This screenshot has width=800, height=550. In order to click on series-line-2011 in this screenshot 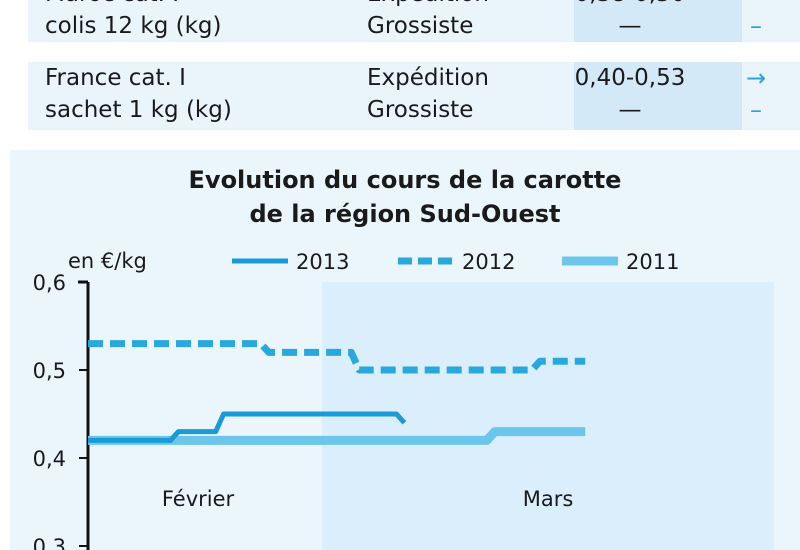, I will do `click(337, 436)`.